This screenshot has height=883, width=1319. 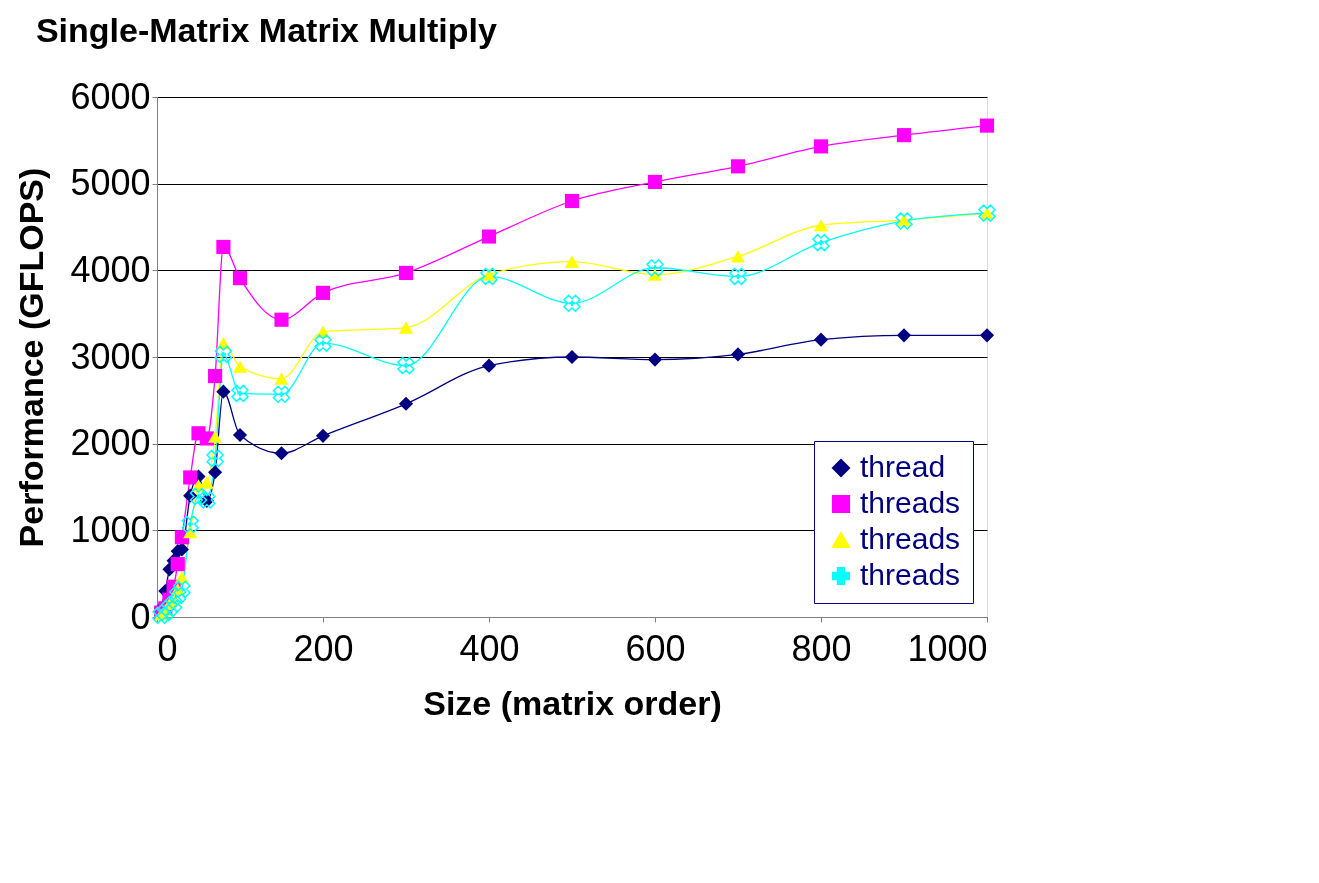 I want to click on y-tick-label: 1000, so click(x=110, y=529).